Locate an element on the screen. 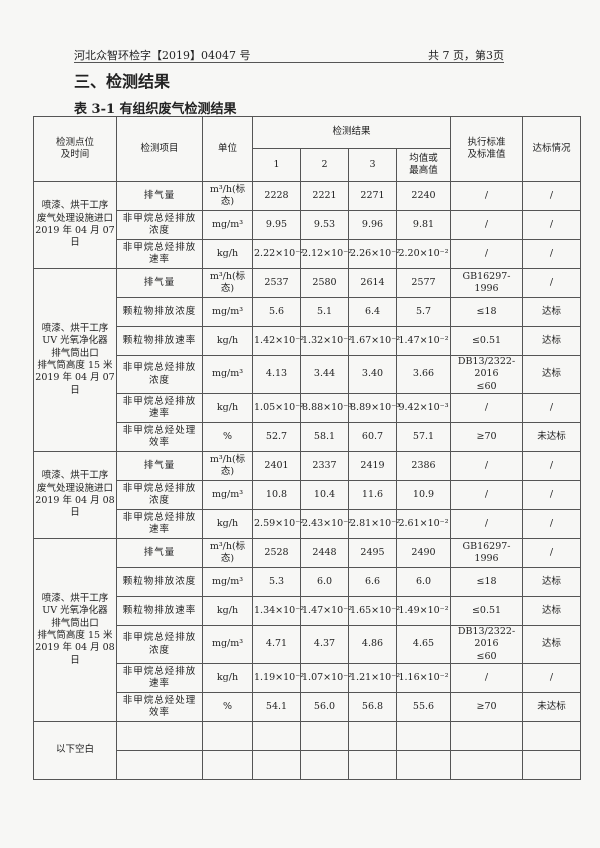 This screenshot has width=600, height=848. run-1-cell: 2528 is located at coordinates (276, 553).